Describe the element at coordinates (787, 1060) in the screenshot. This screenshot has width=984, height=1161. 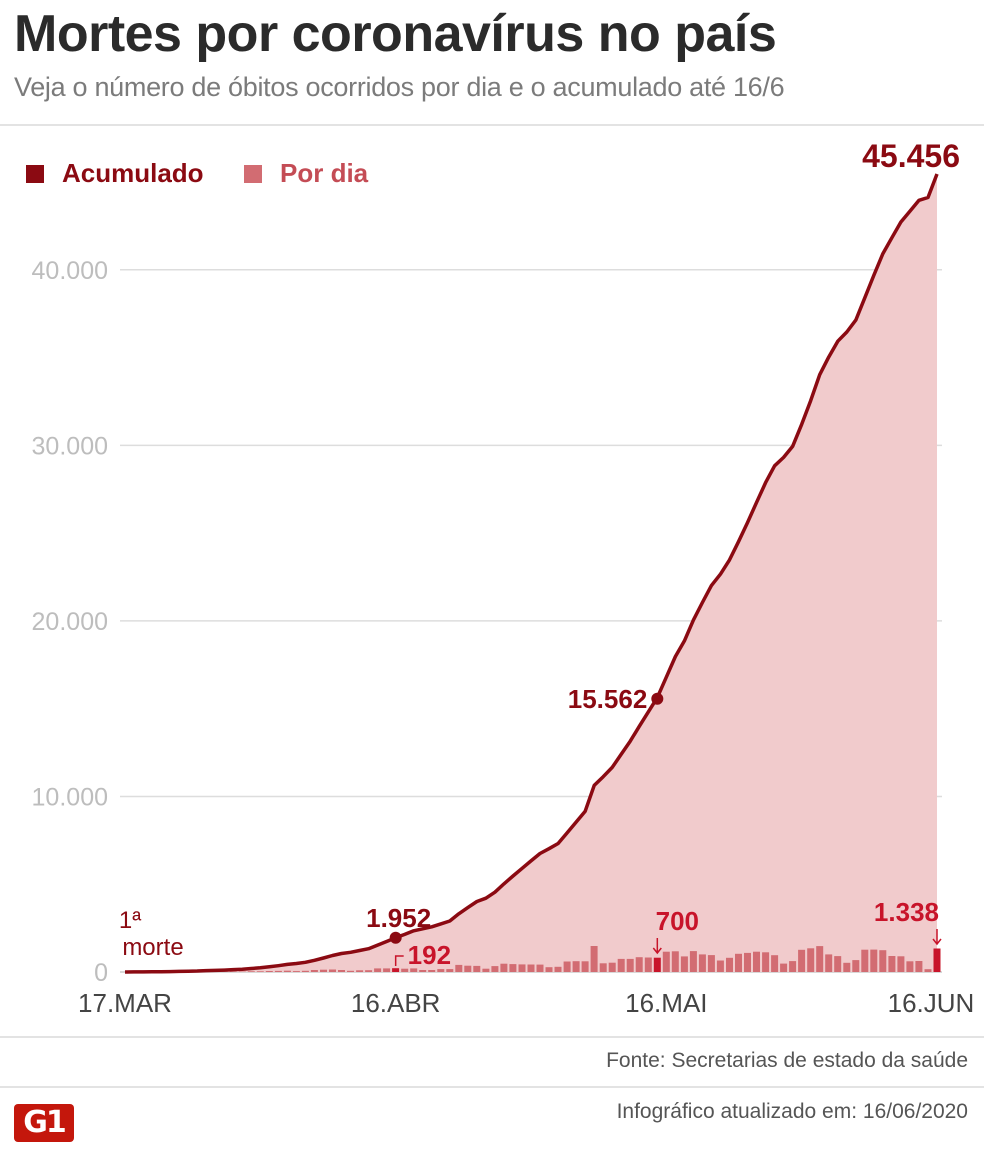
I see `source-note: Fonte: Secretarias de estado da saúde` at that location.